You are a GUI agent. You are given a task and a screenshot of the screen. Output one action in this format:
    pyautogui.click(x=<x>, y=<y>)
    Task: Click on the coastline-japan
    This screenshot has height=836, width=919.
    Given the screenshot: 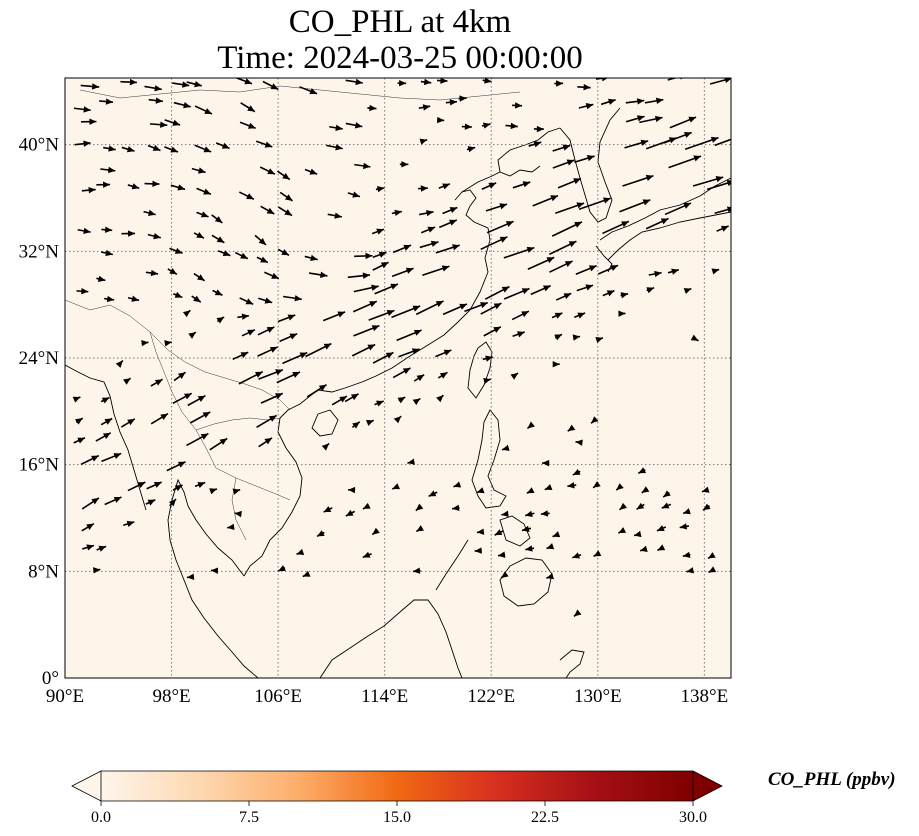 What is the action you would take?
    pyautogui.click(x=665, y=209)
    